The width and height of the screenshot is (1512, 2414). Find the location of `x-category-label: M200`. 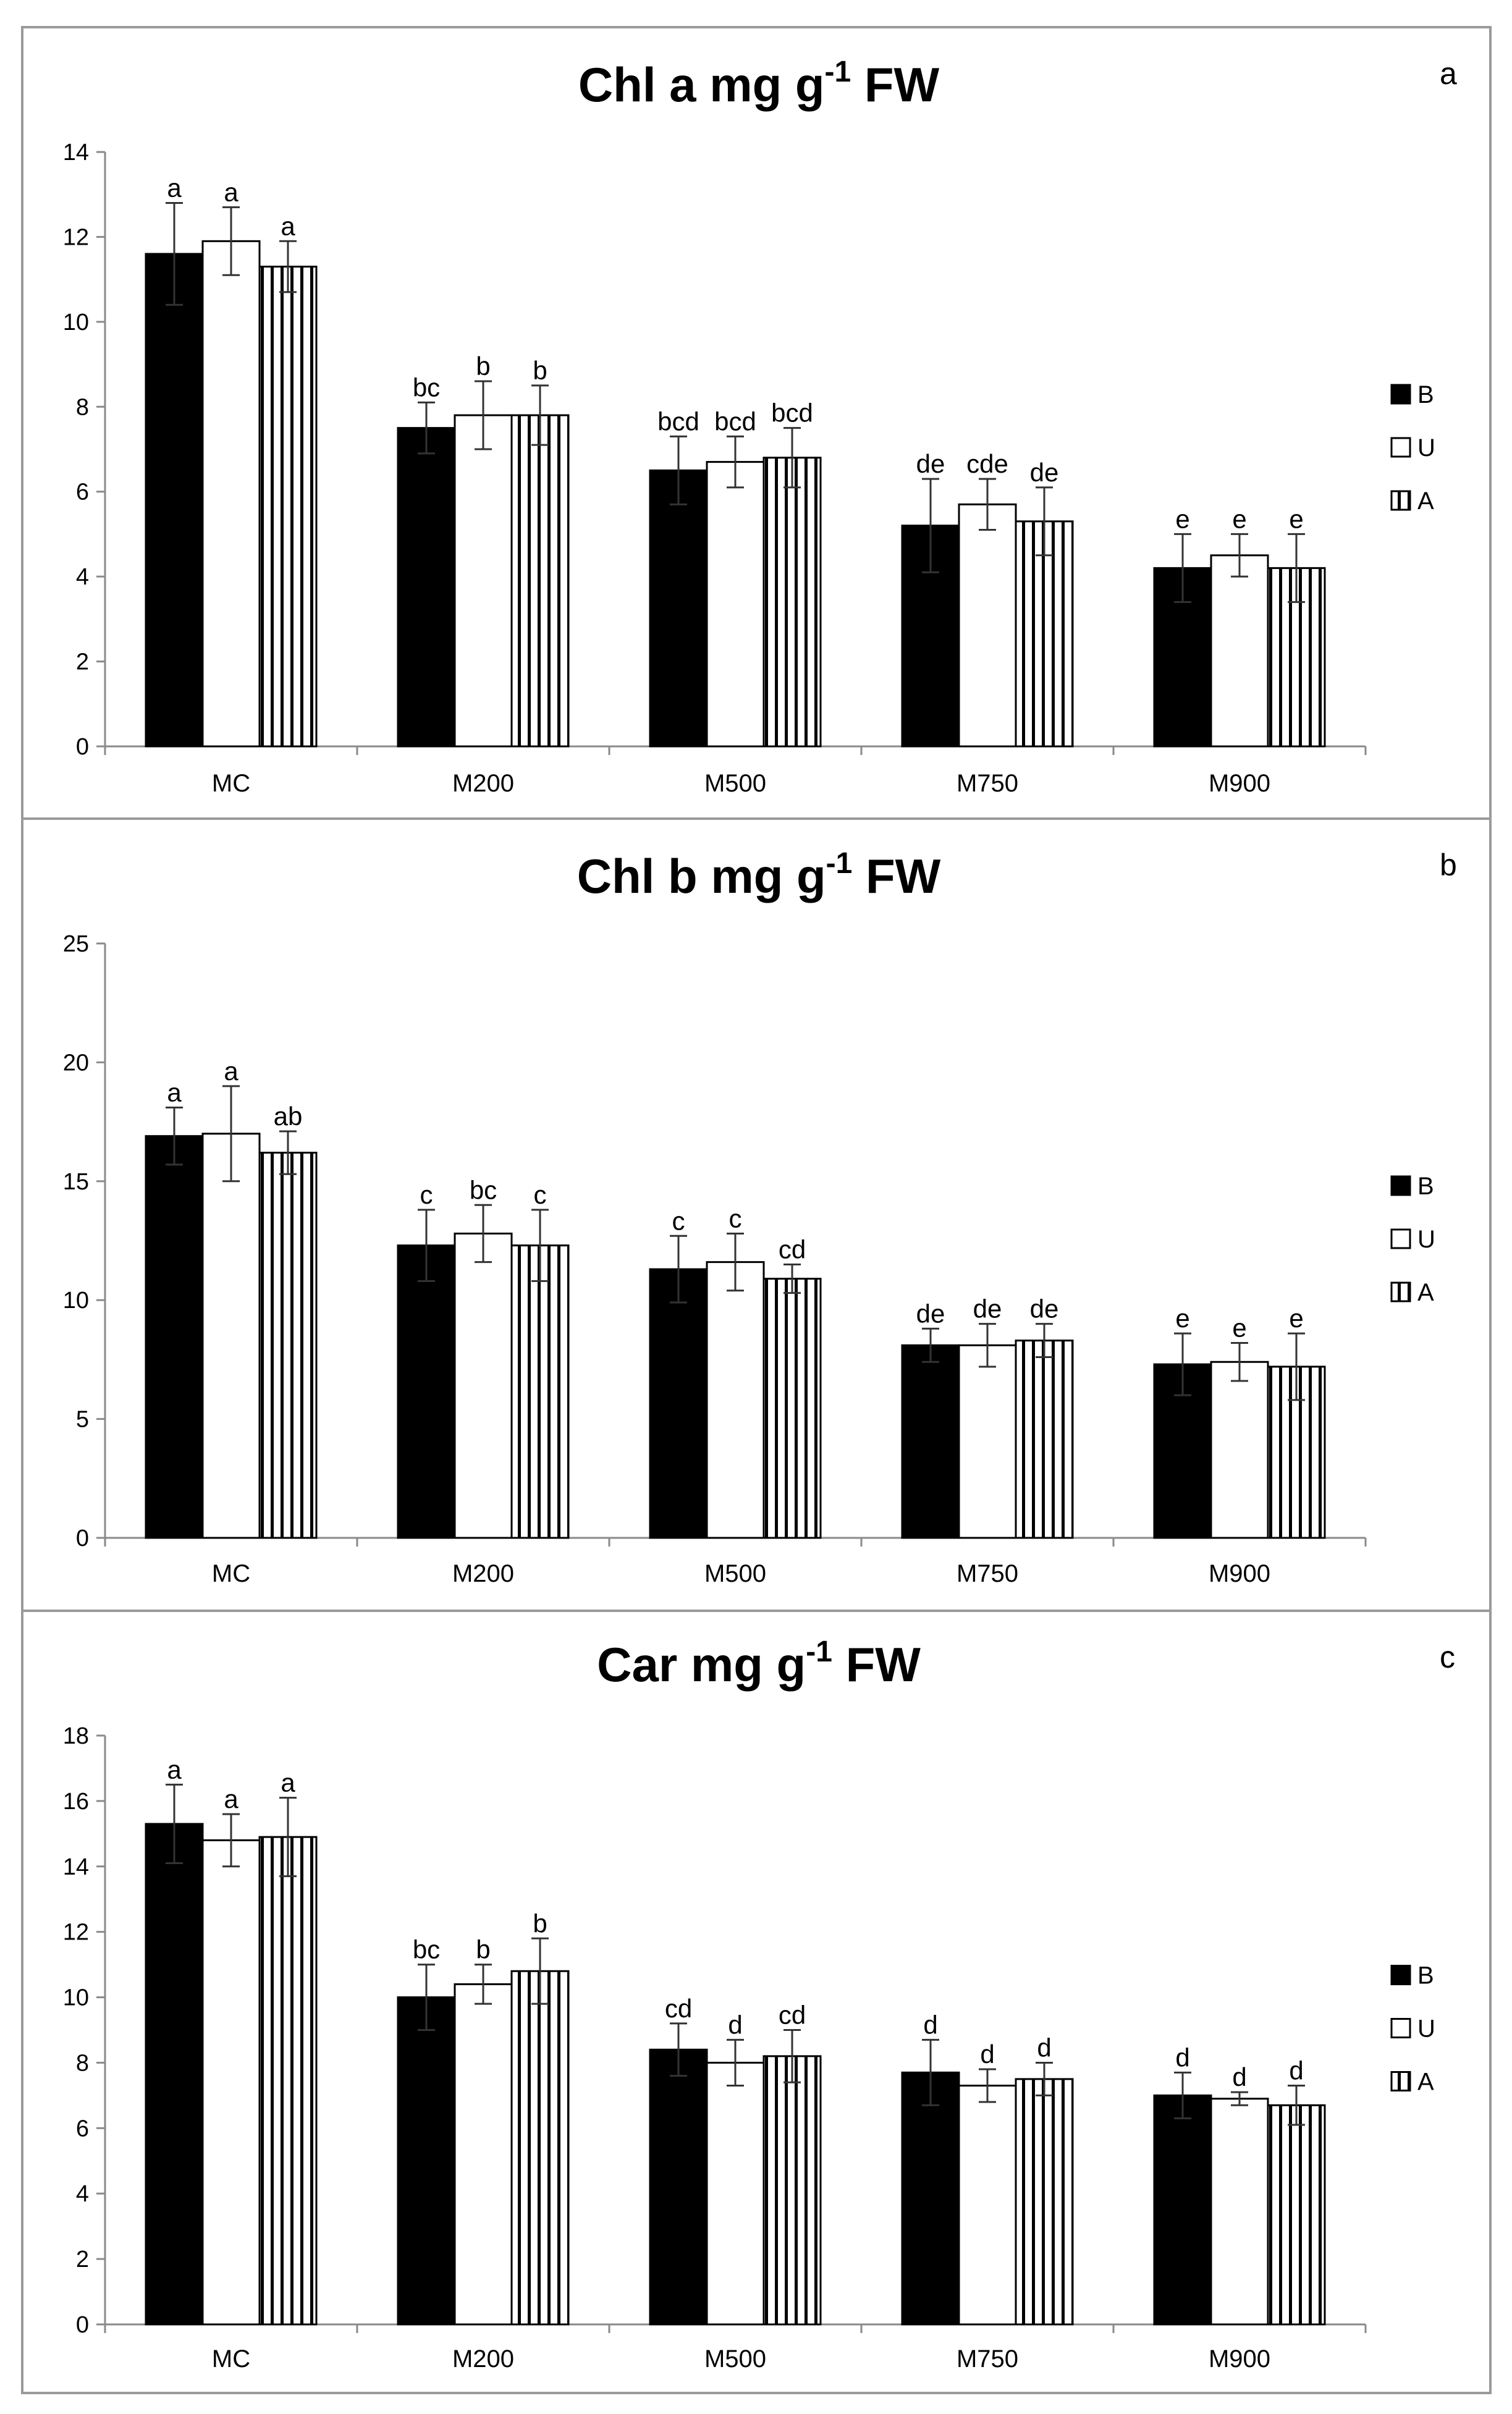

x-category-label: M200 is located at coordinates (483, 1573).